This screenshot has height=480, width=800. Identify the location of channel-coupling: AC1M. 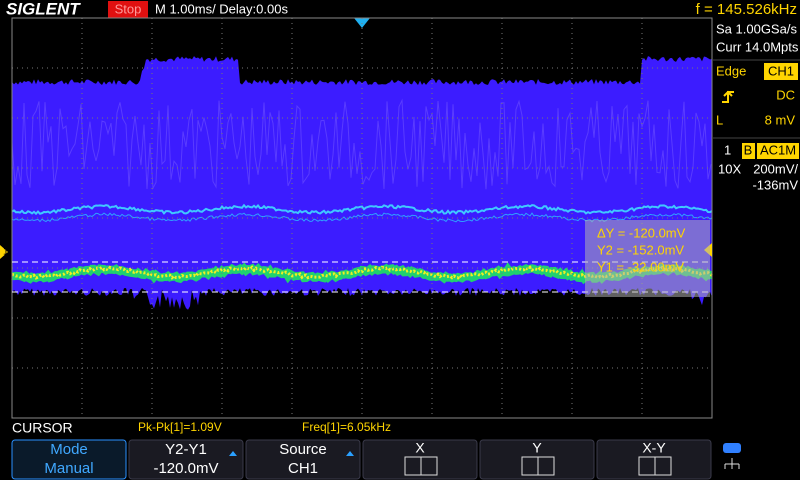
(778, 149).